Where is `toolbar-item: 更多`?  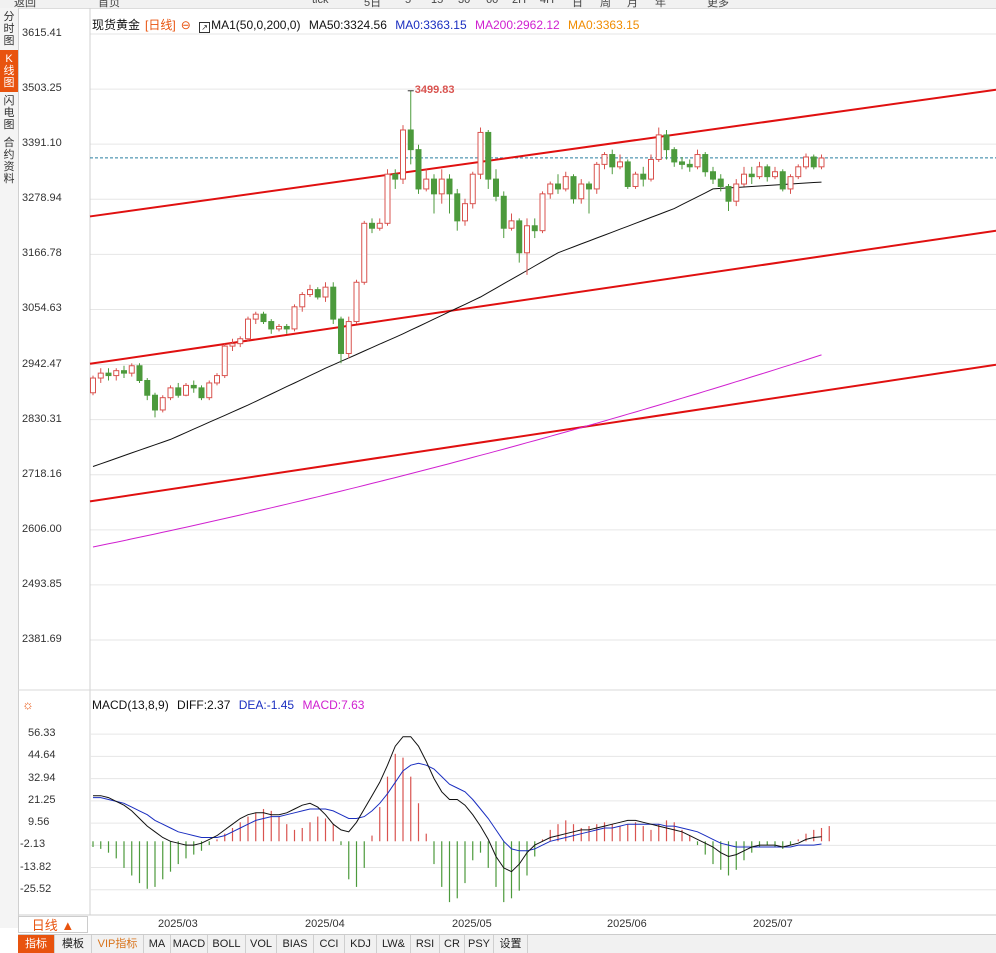 toolbar-item: 更多 is located at coordinates (718, 4).